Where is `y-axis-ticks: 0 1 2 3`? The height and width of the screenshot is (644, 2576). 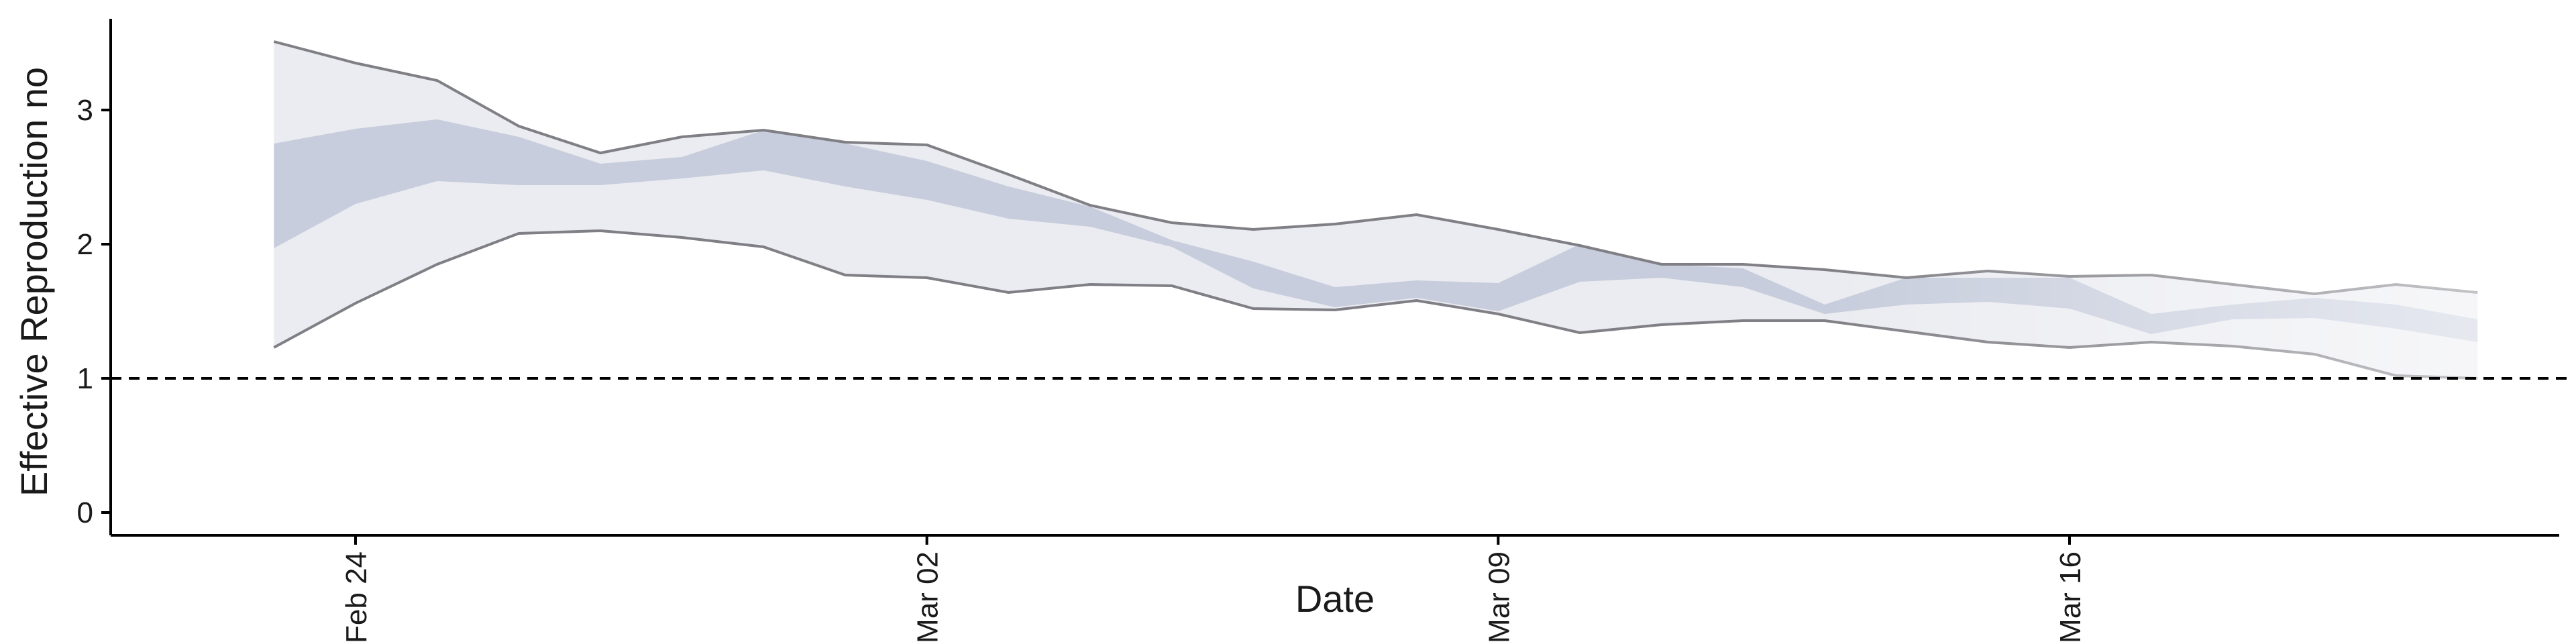
y-axis-ticks: 0 1 2 3 is located at coordinates (94, 311).